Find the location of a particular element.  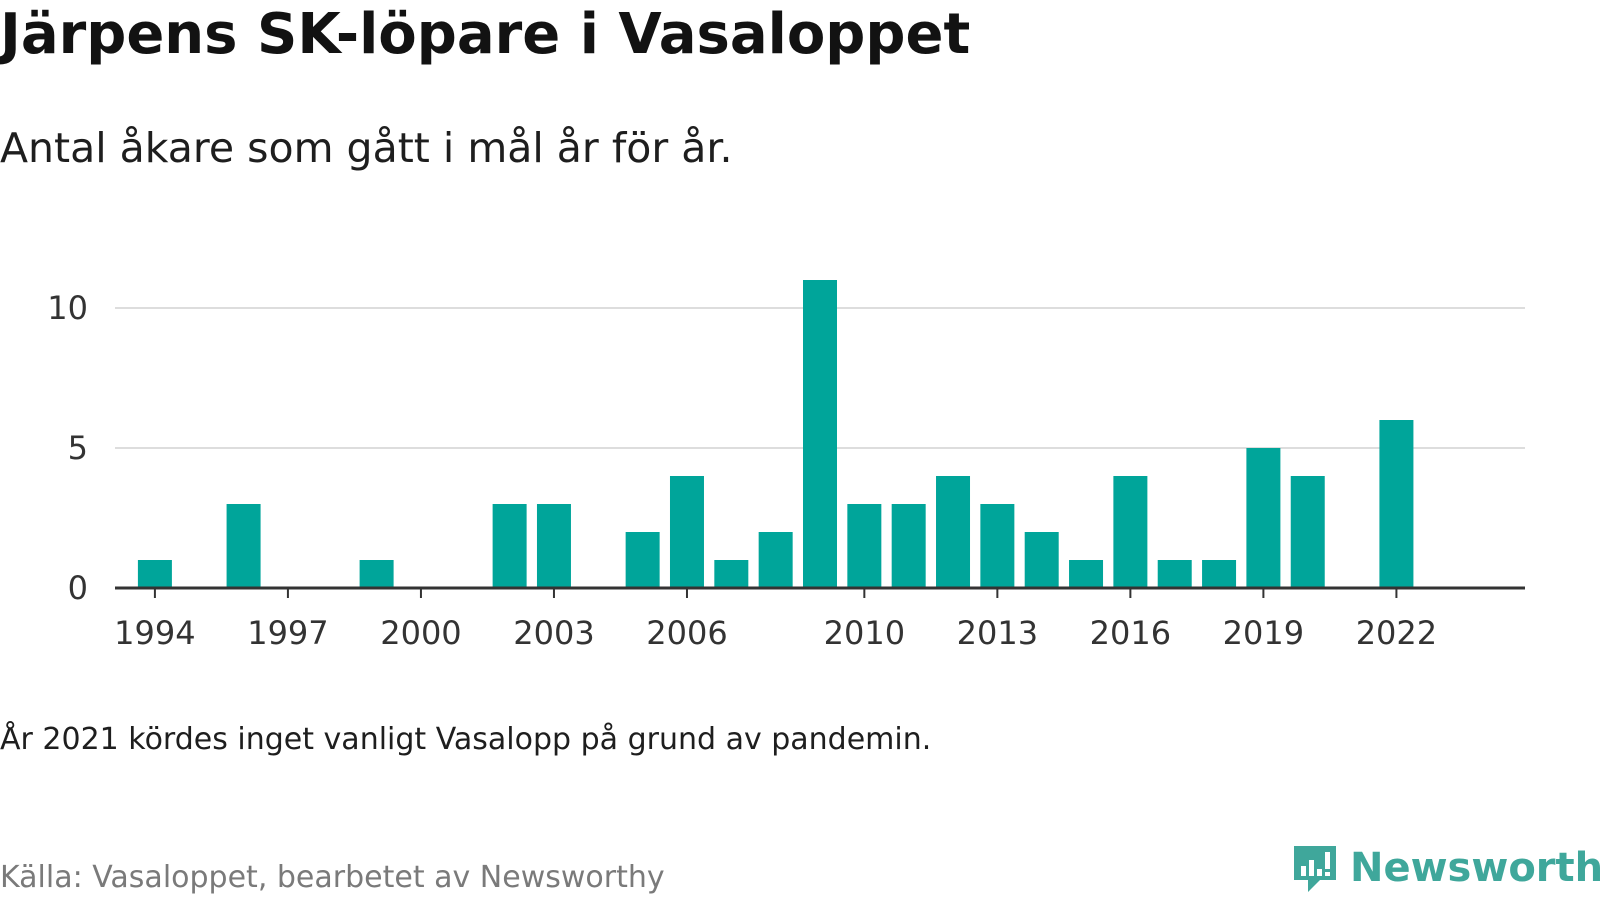

x-tick-label: 2019 is located at coordinates (1263, 633).